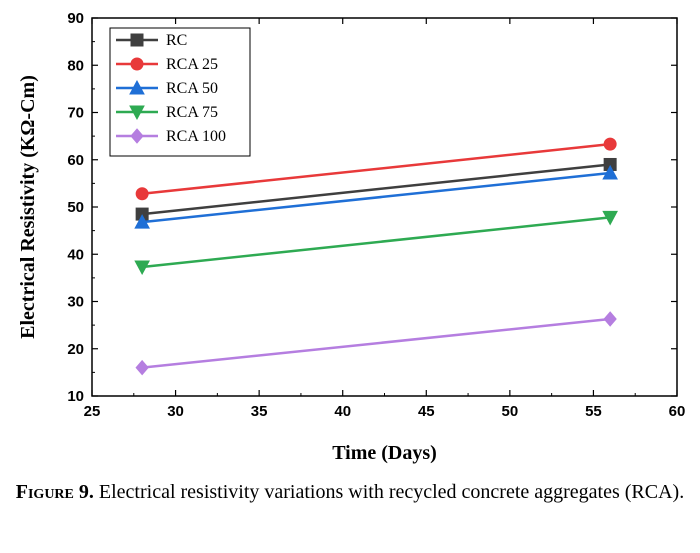 This screenshot has width=700, height=553. What do you see at coordinates (342, 411) in the screenshot?
I see `x-tick-label: 40` at bounding box center [342, 411].